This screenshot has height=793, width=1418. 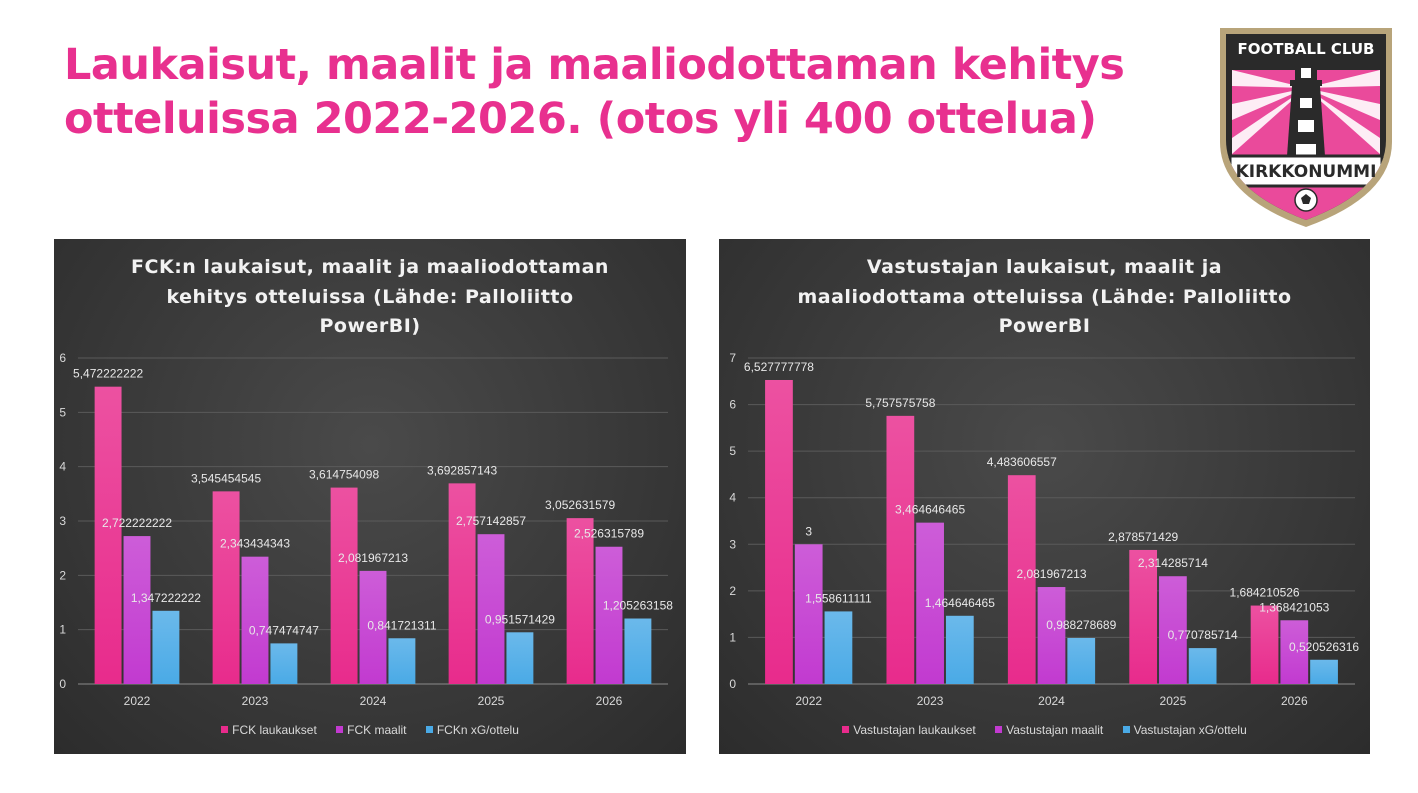 I want to click on data-label: 2,526315789, so click(x=609, y=534).